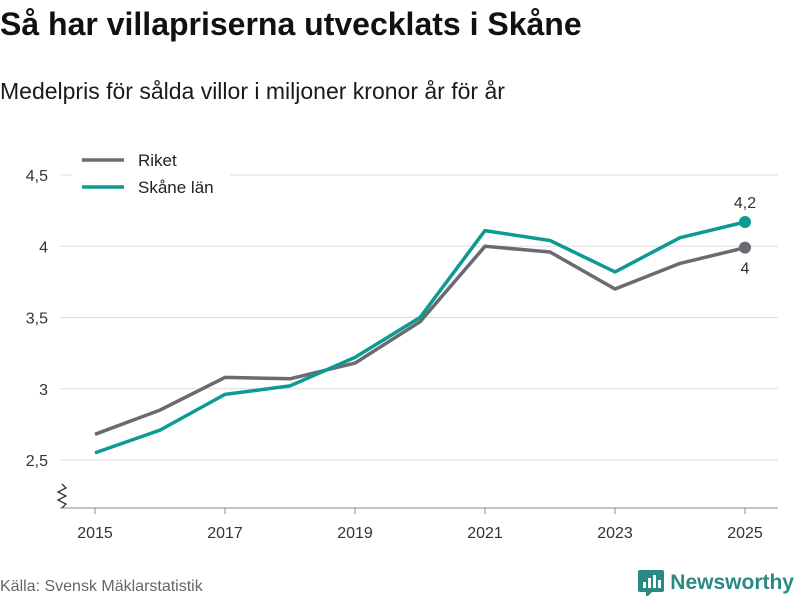 This screenshot has width=800, height=600. Describe the element at coordinates (37, 319) in the screenshot. I see `y-tick-label: 3,5` at that location.